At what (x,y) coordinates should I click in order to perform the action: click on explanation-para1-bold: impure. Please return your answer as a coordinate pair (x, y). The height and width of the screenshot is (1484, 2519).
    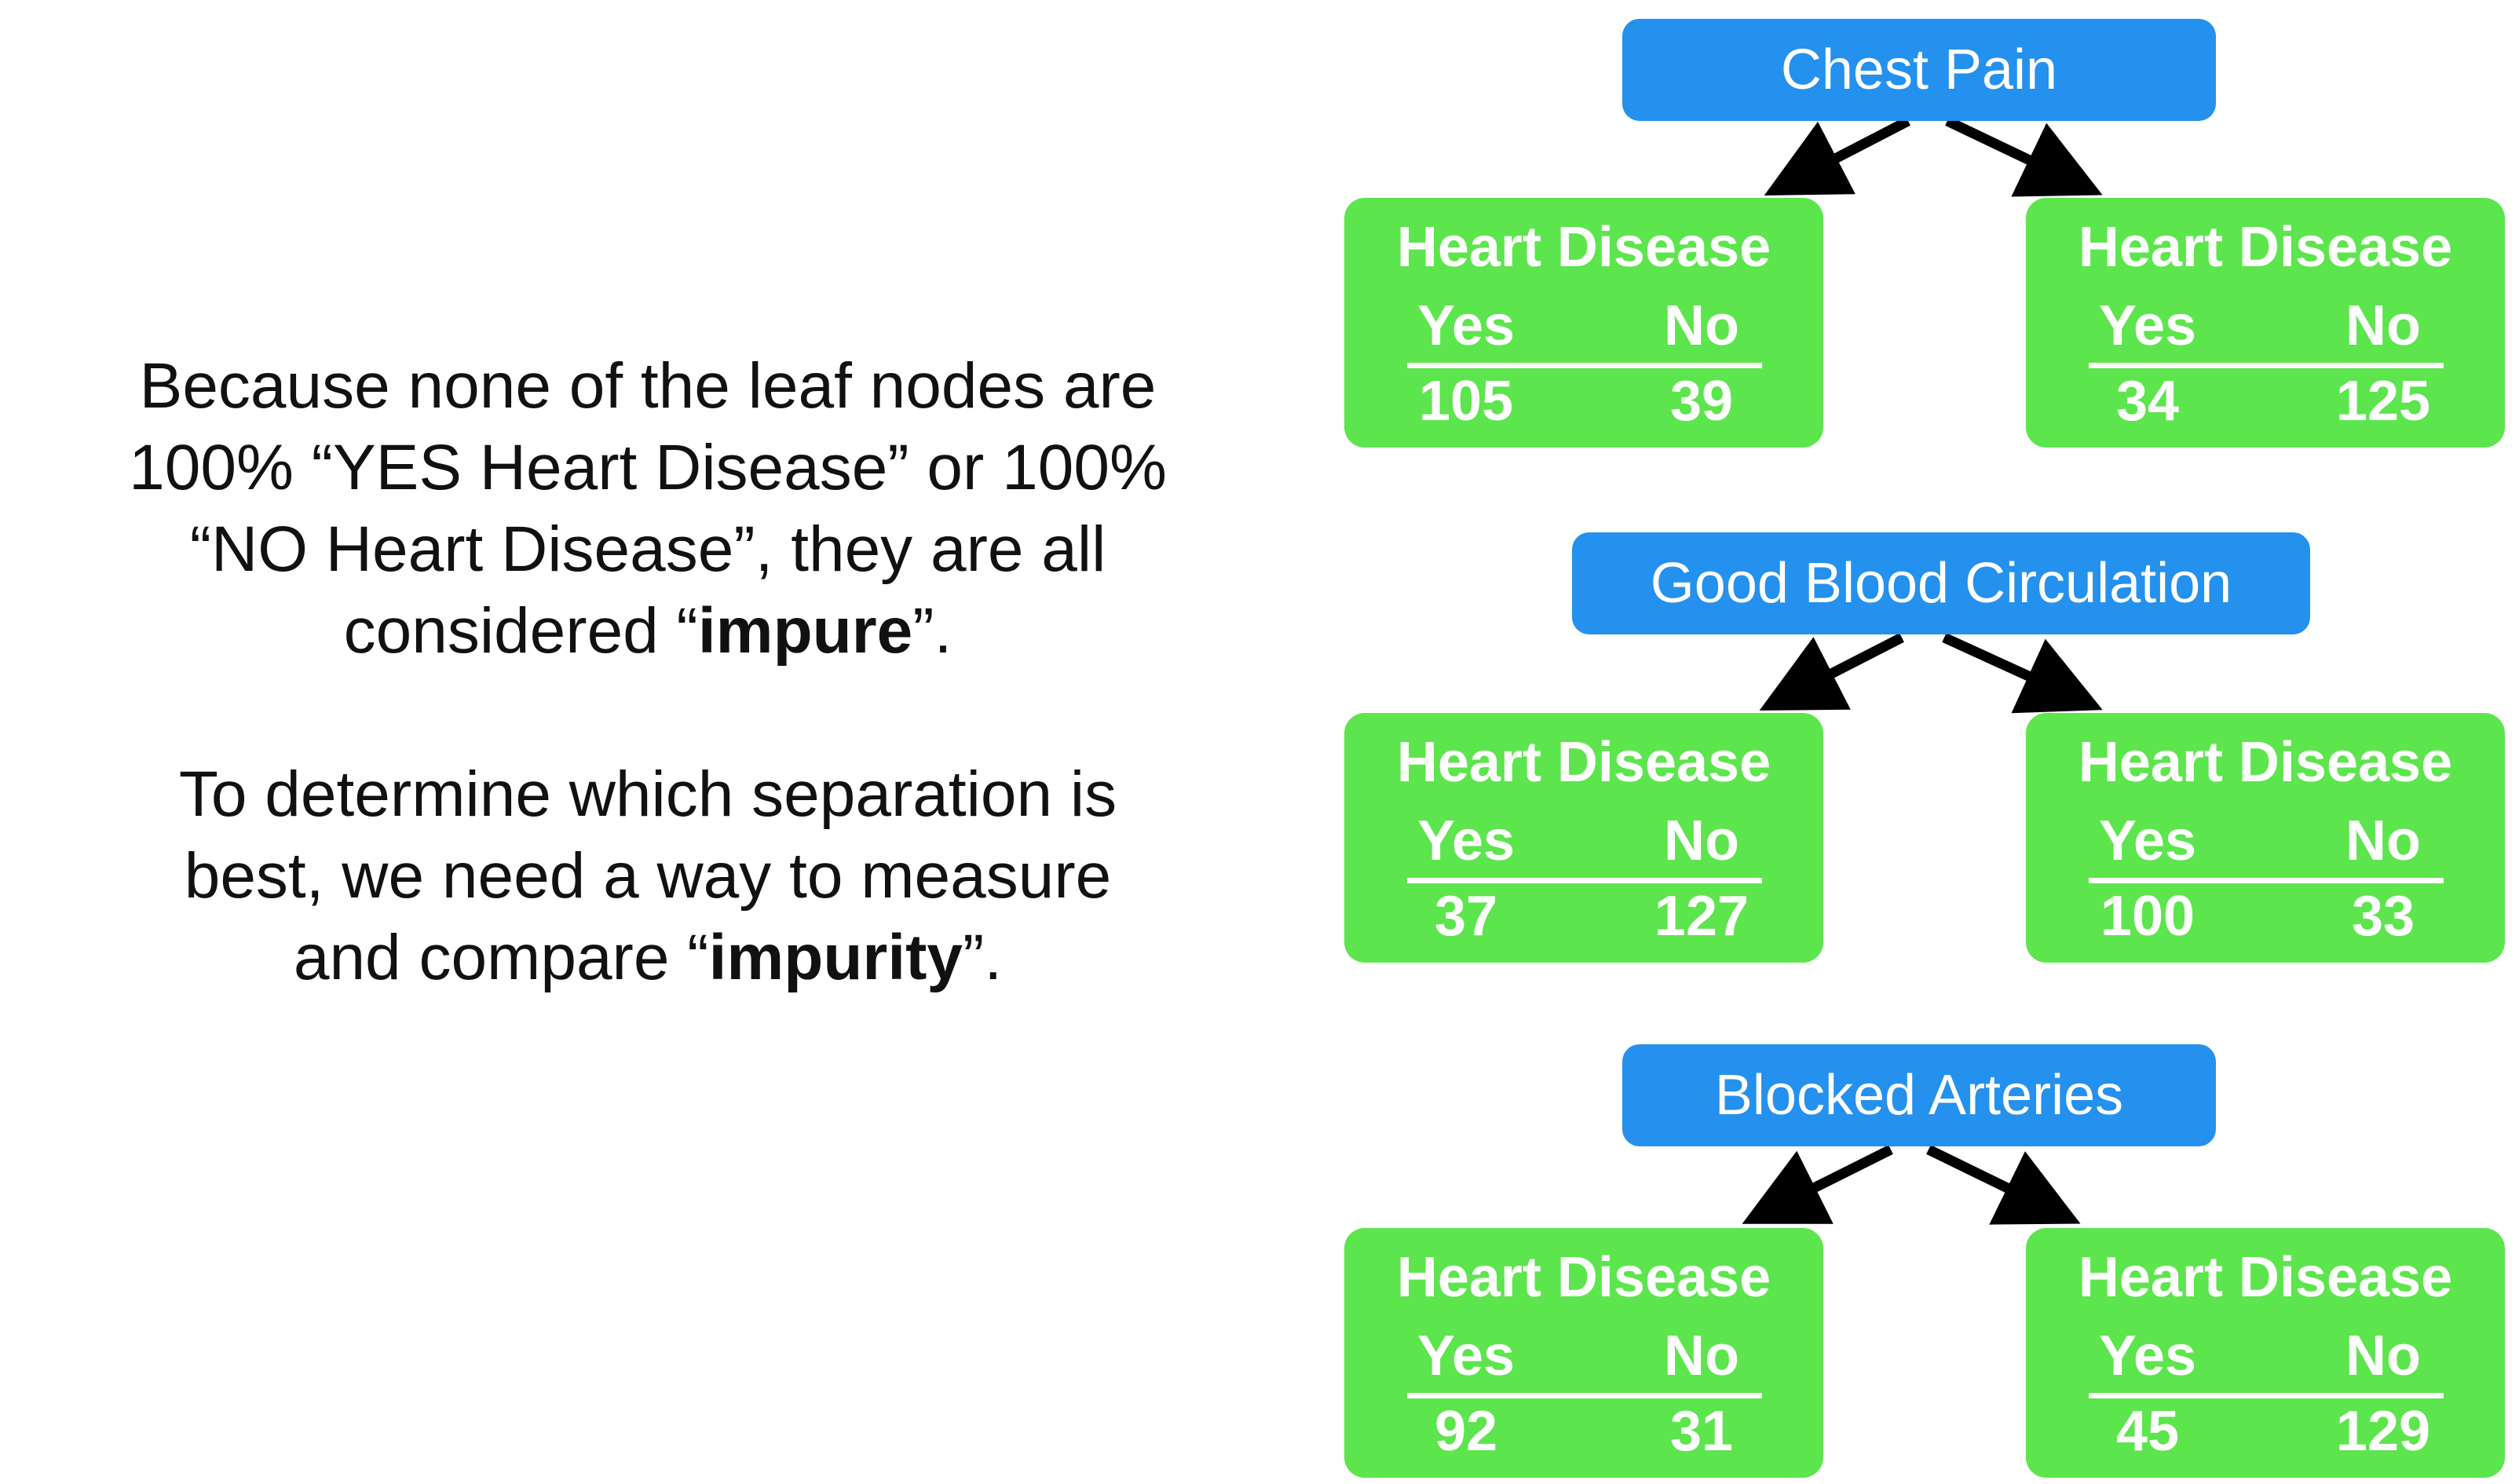
    Looking at the image, I should click on (805, 631).